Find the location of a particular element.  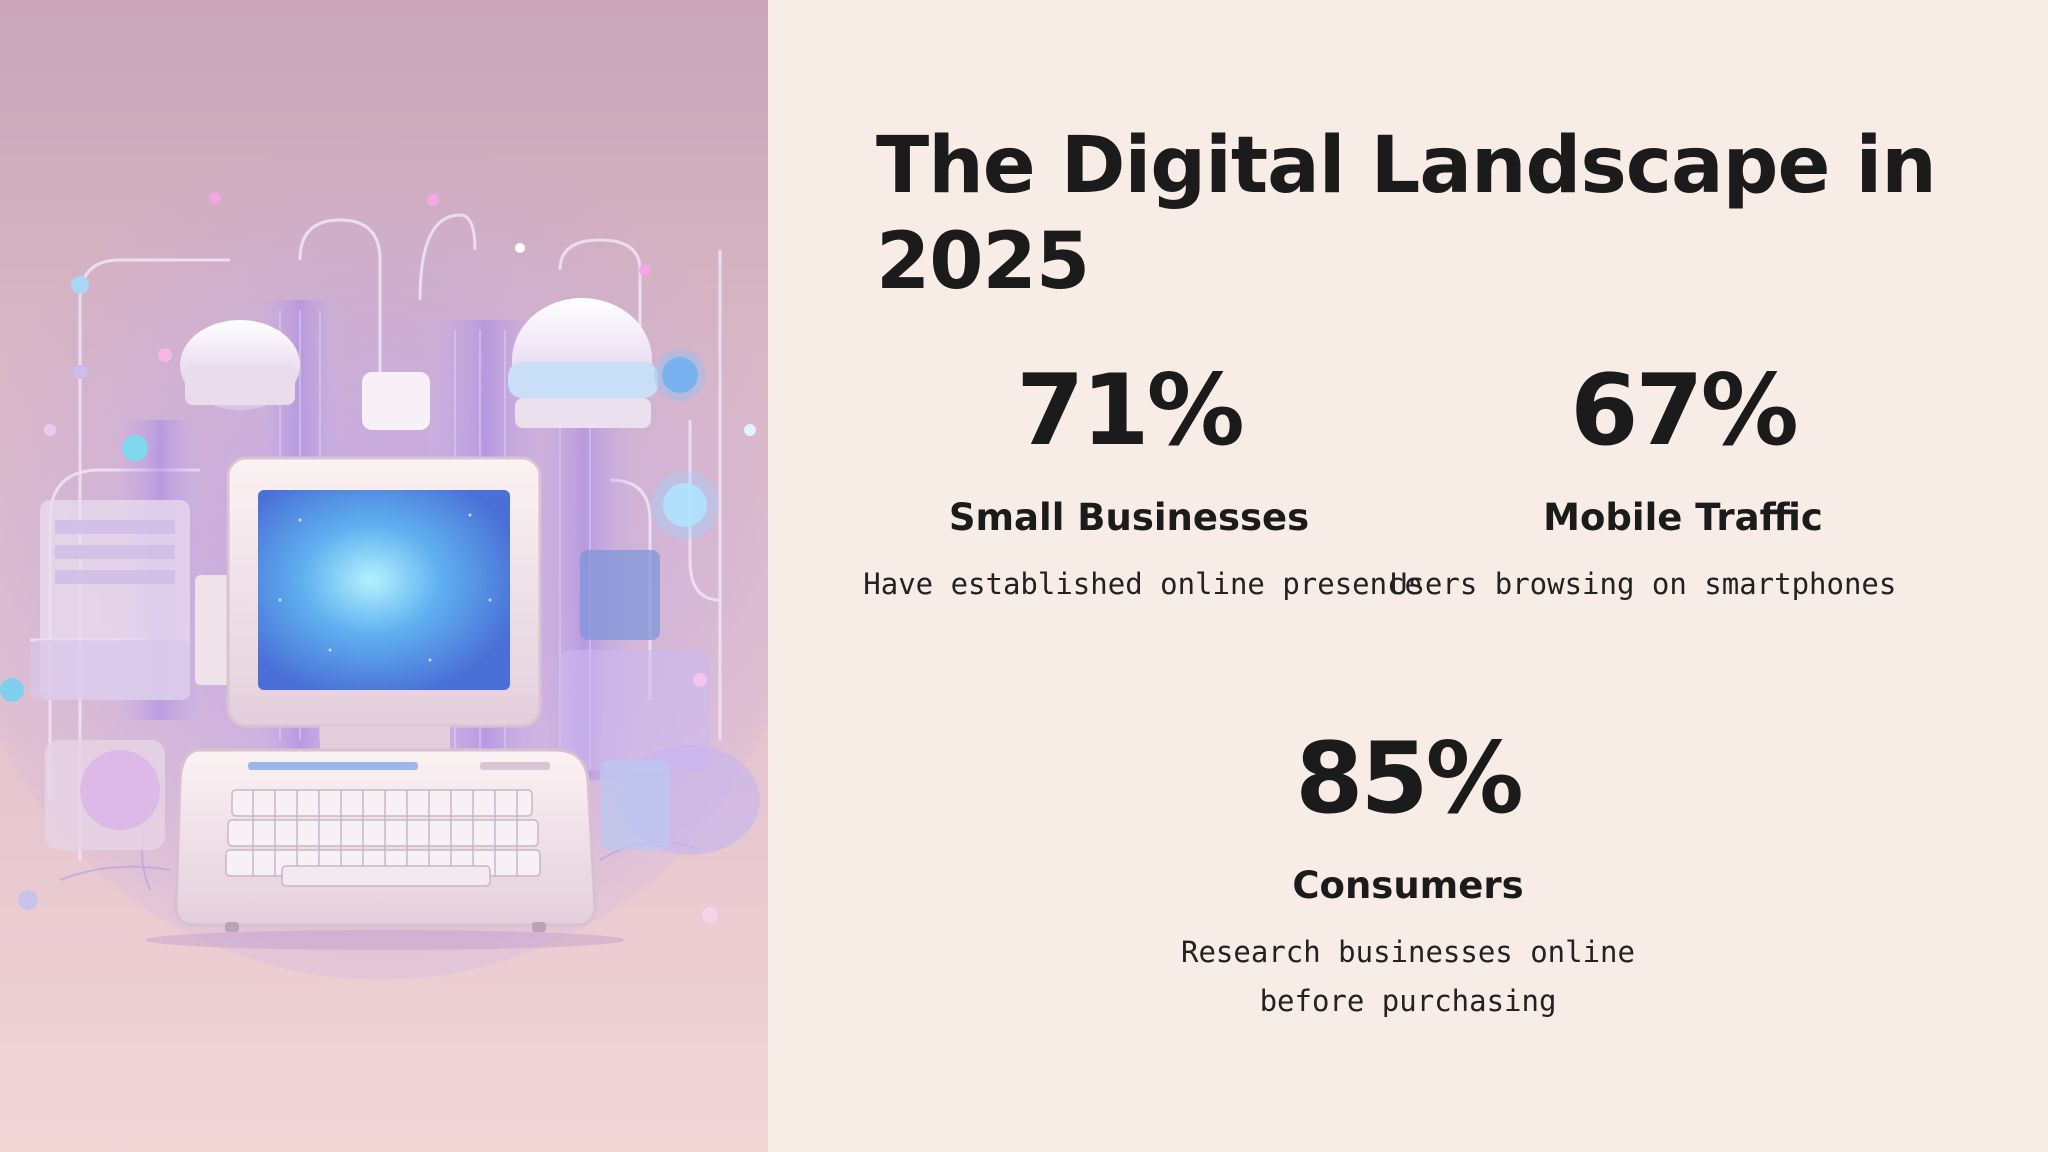

stat-label: Small Businesses is located at coordinates (1129, 517).